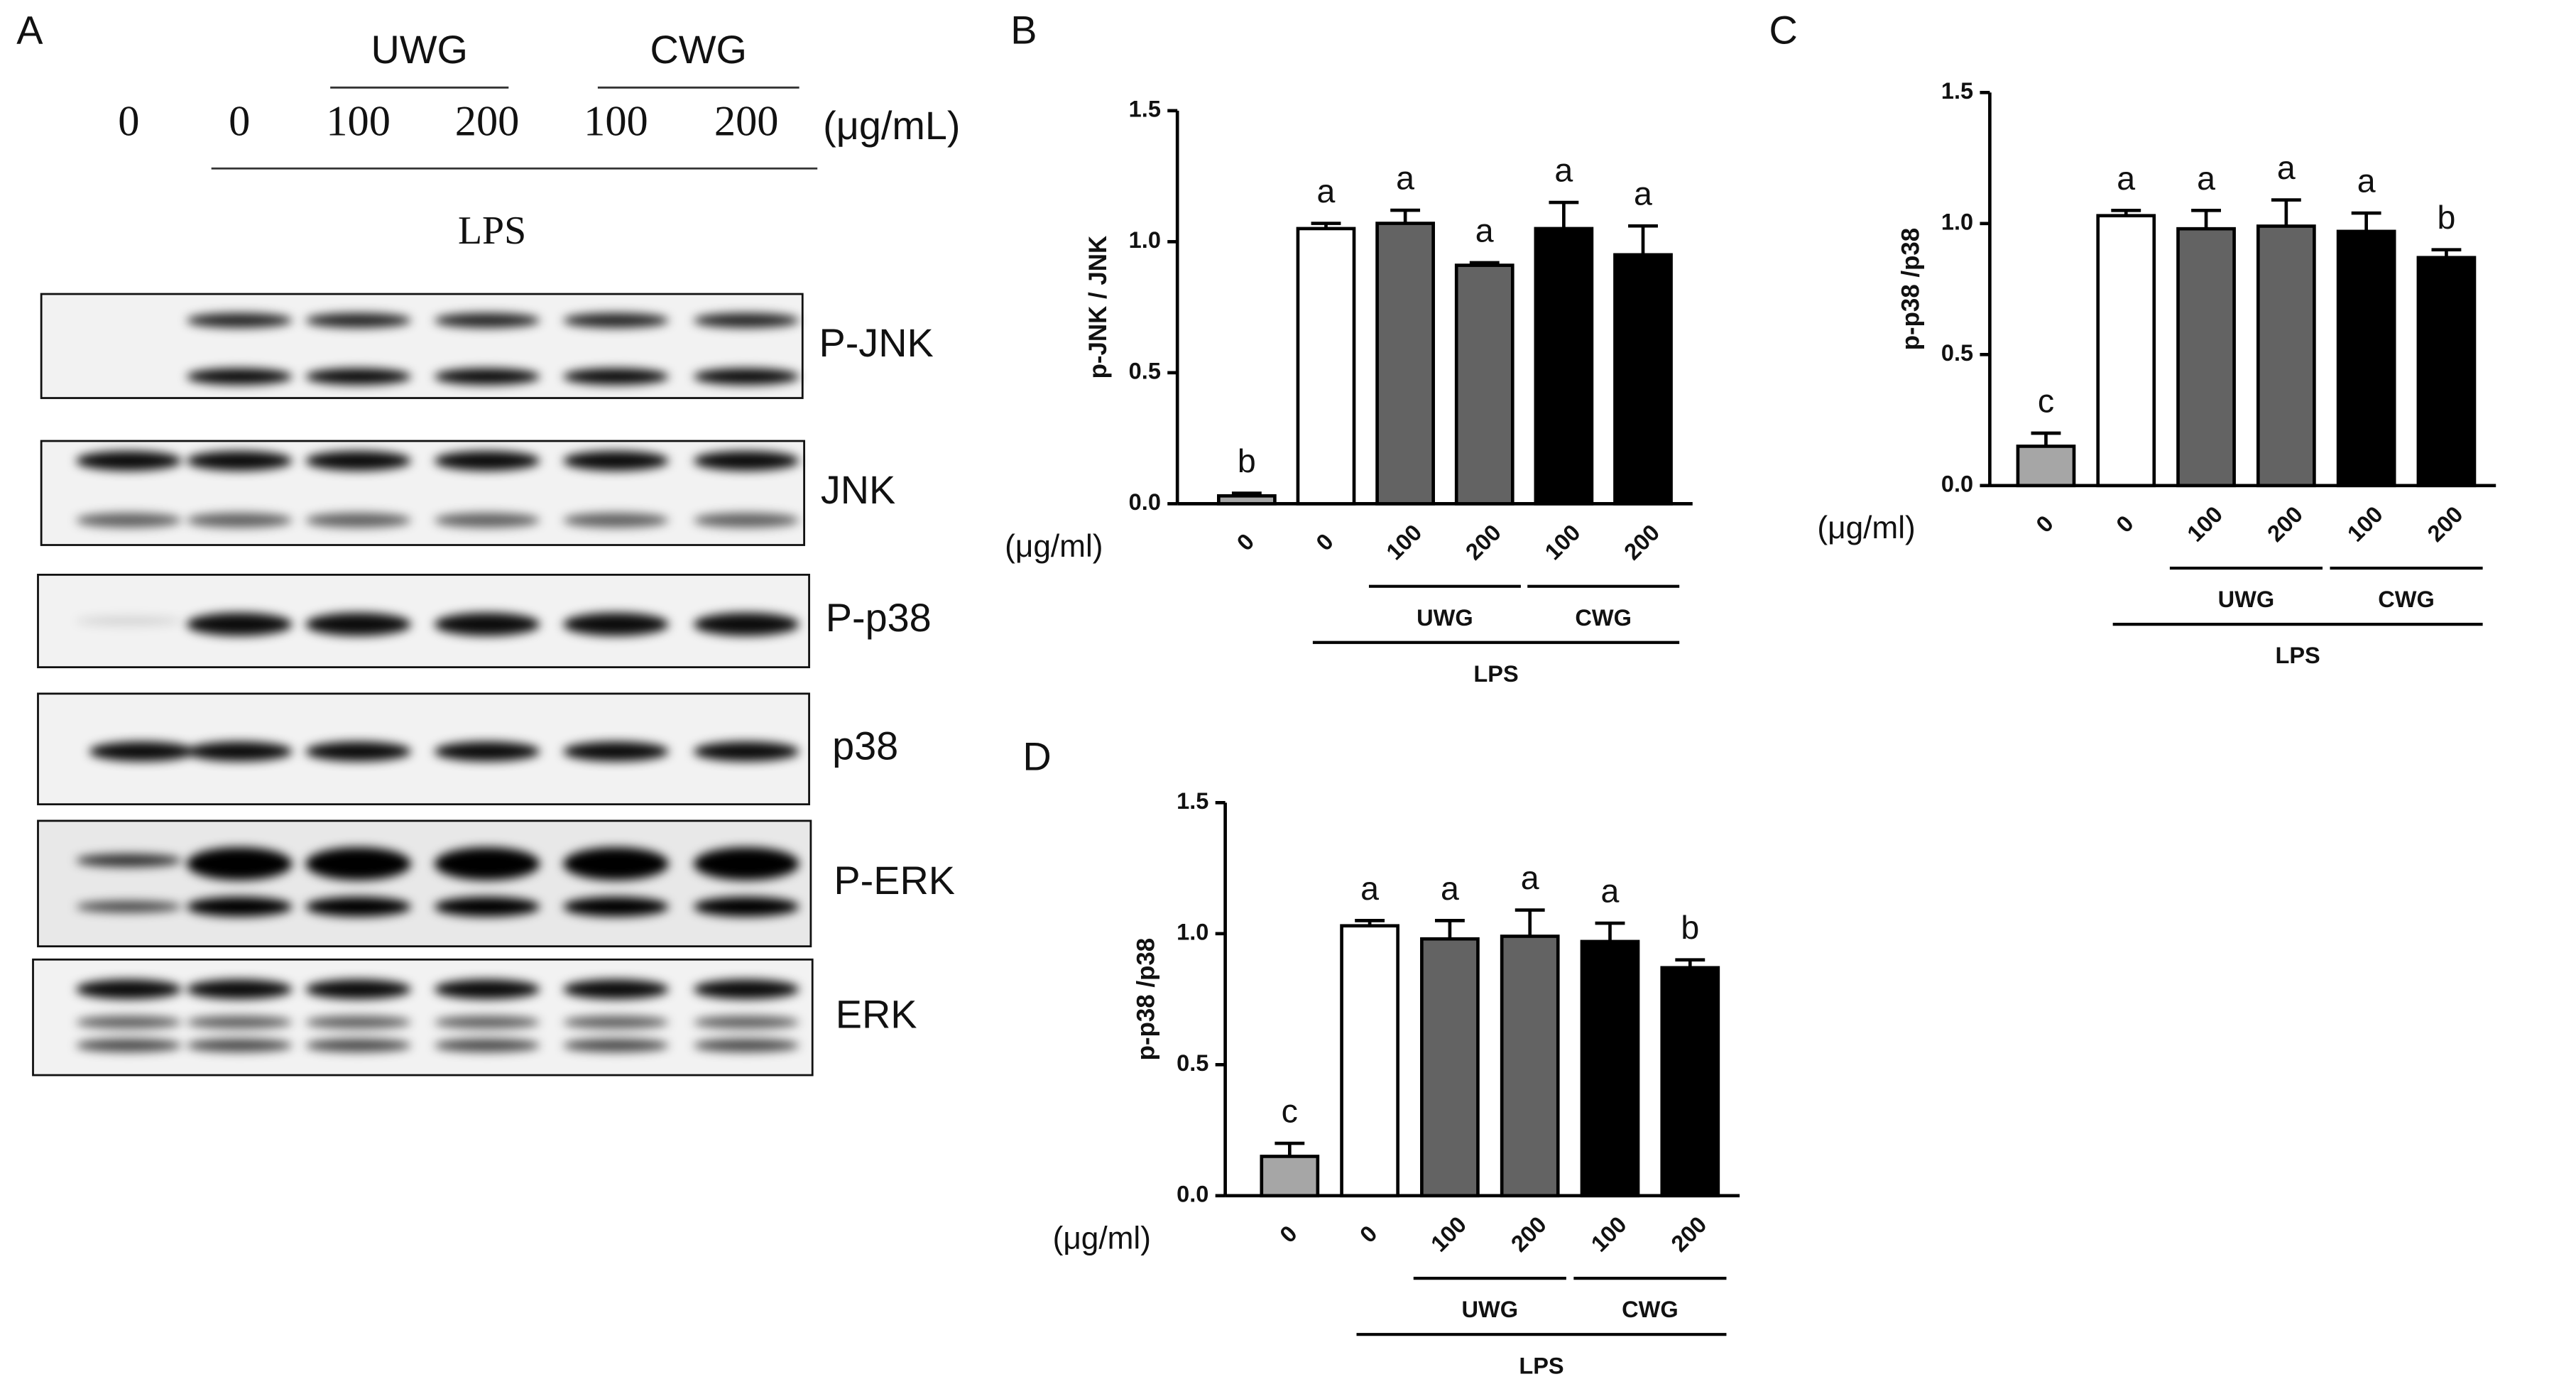 The image size is (2576, 1384). What do you see at coordinates (1690, 927) in the screenshot?
I see `significance-letter: b` at bounding box center [1690, 927].